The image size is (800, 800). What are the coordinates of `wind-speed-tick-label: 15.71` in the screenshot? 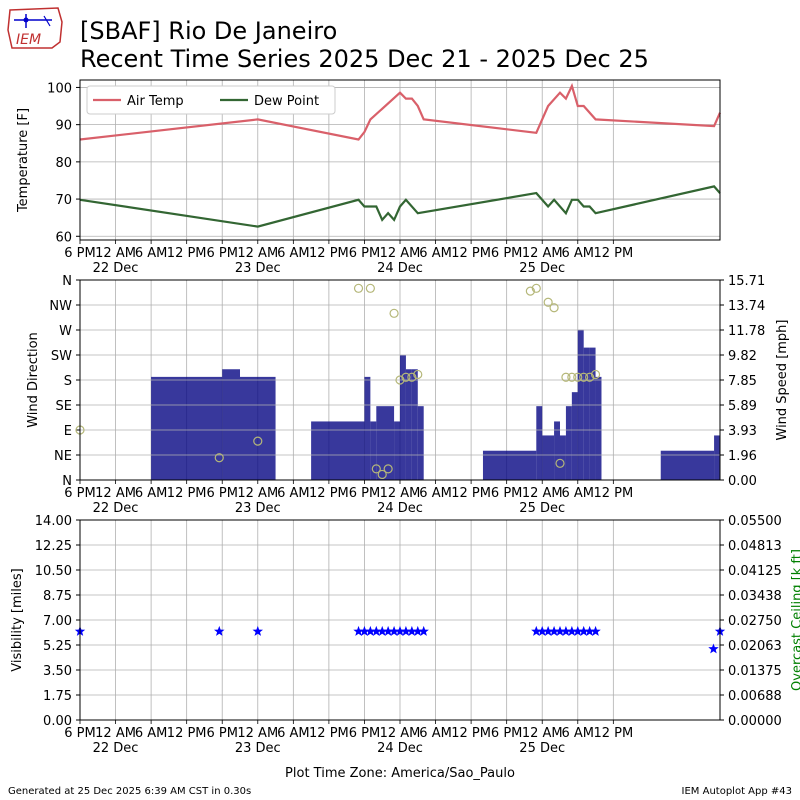 It's located at (746, 281).